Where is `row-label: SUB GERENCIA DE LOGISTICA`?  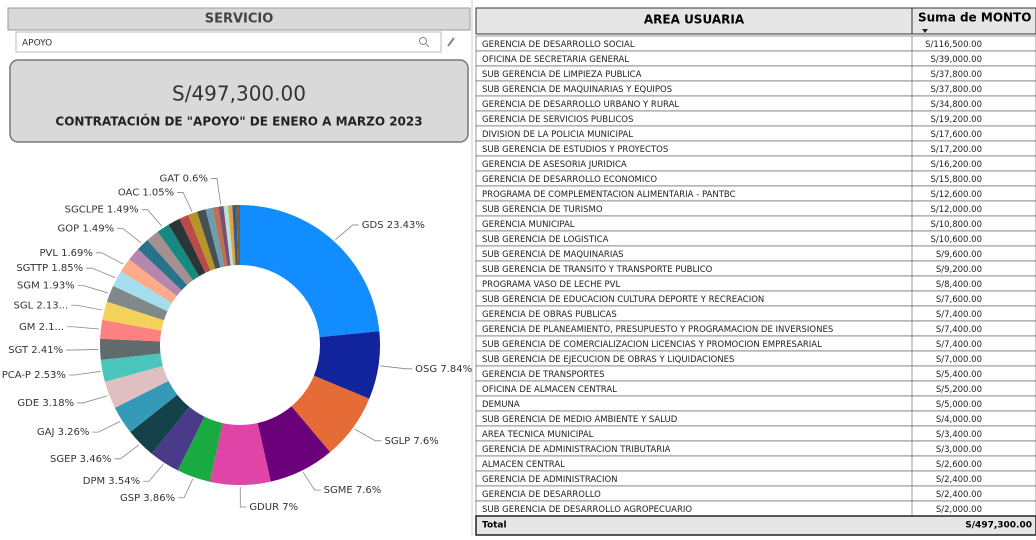 row-label: SUB GERENCIA DE LOGISTICA is located at coordinates (545, 240).